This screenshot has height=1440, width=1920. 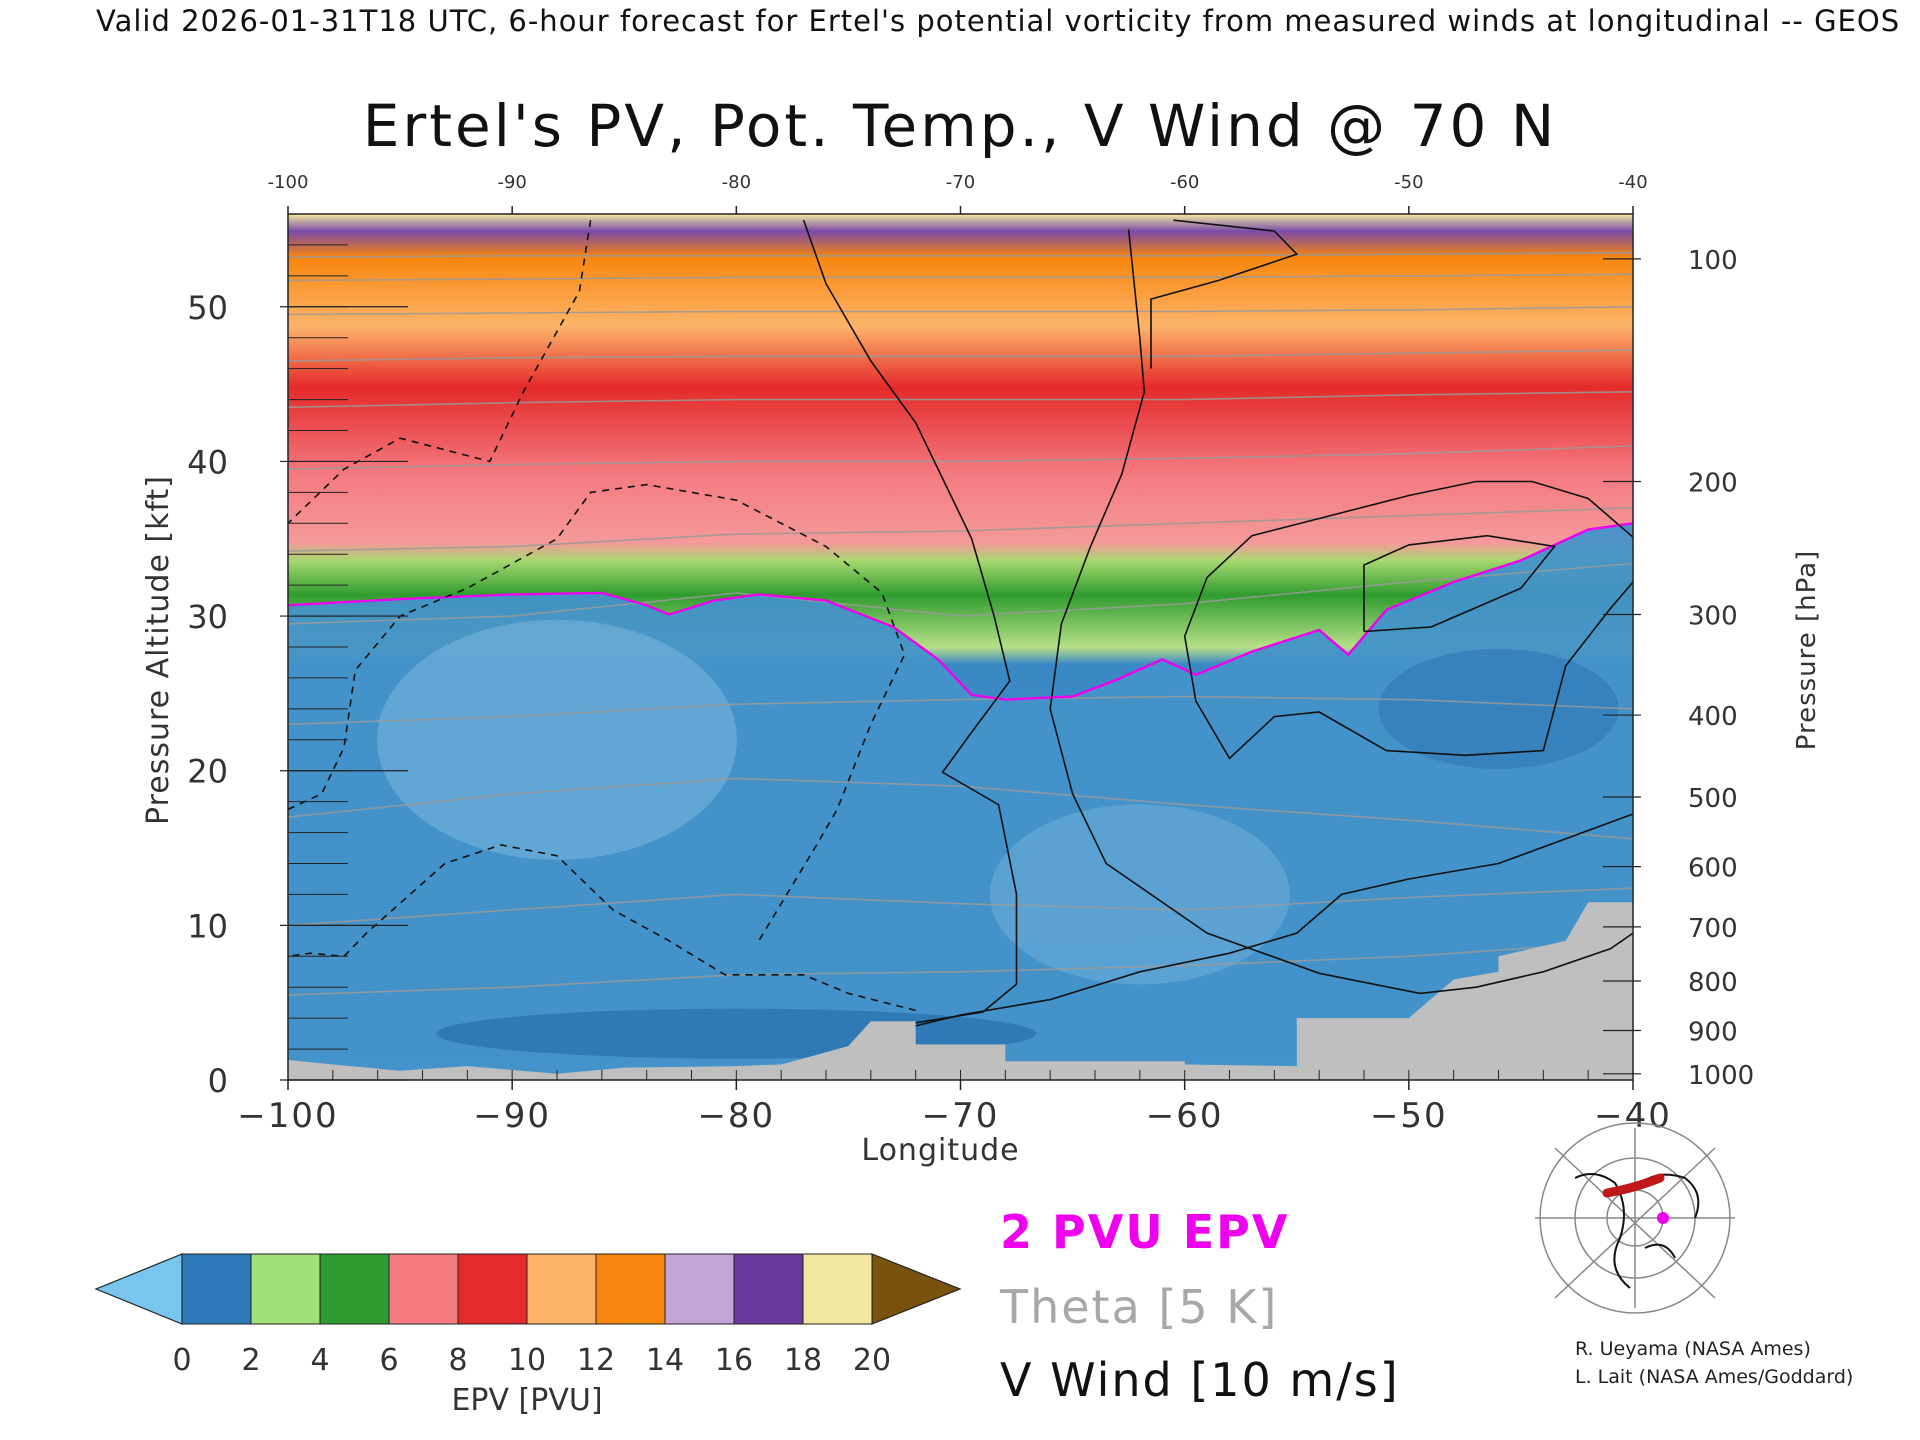 What do you see at coordinates (1713, 983) in the screenshot?
I see `p-tick-label: 800` at bounding box center [1713, 983].